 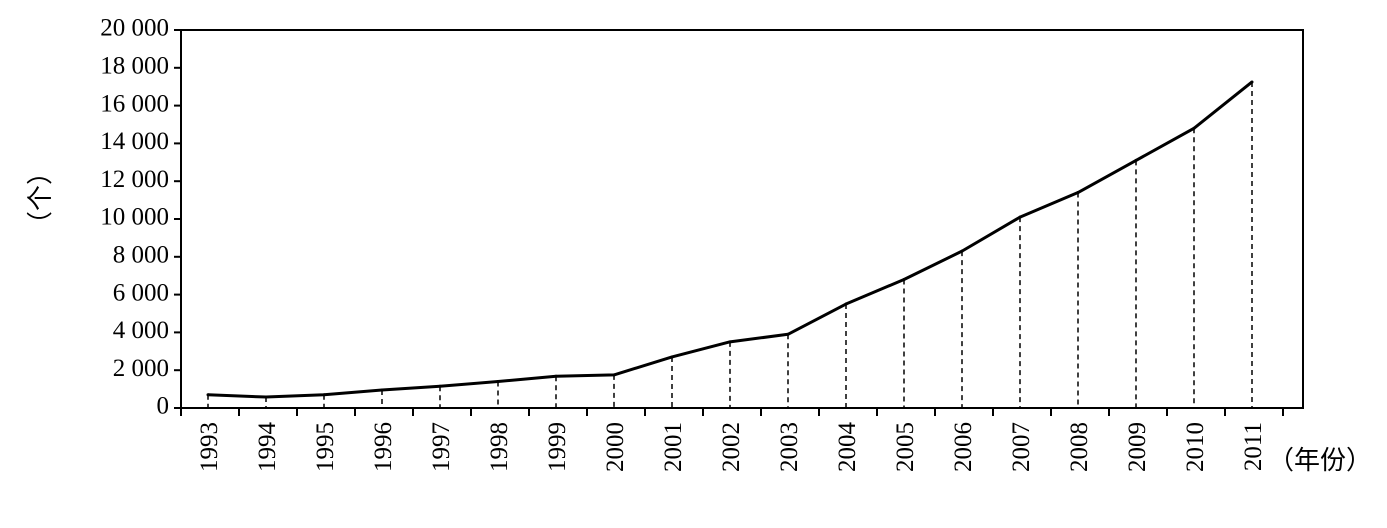 I want to click on x-tick-label: 1995, so click(x=325, y=447).